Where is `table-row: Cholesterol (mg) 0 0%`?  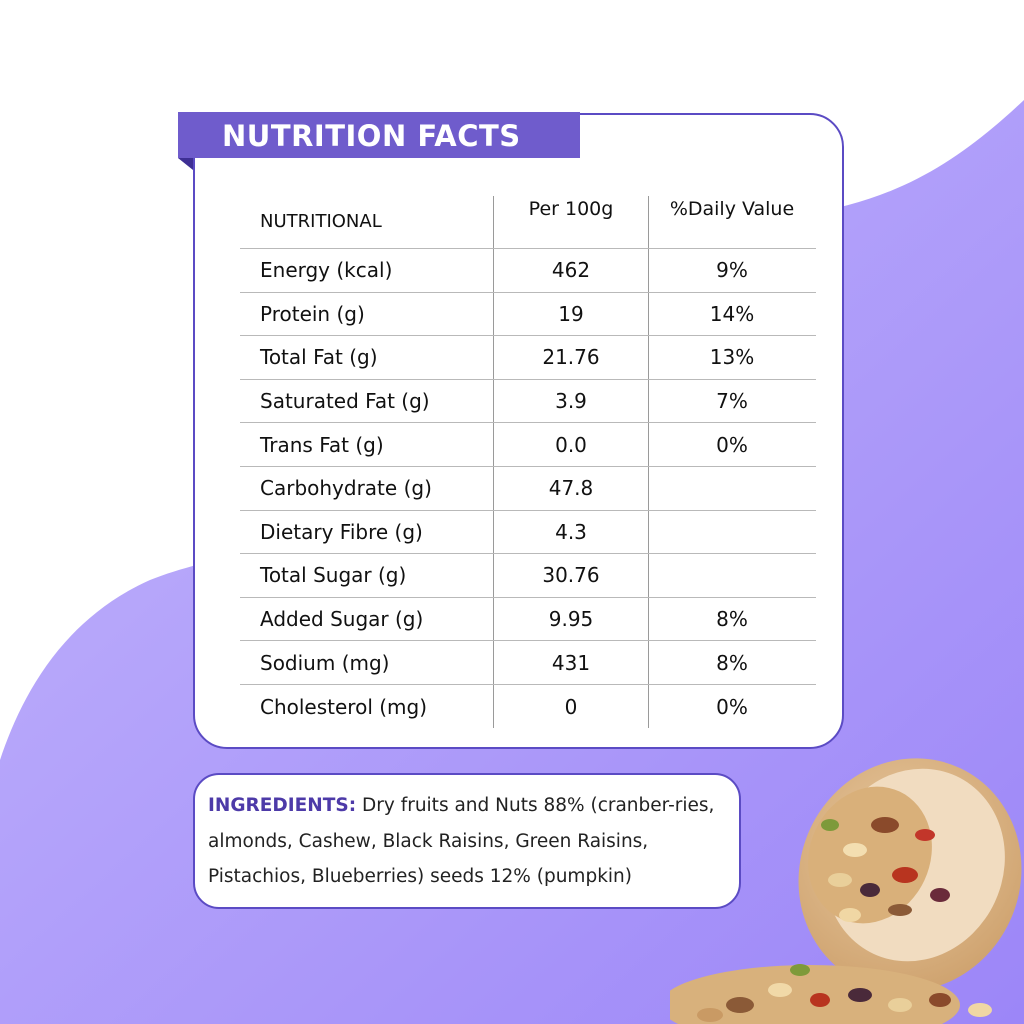
table-row: Cholesterol (mg) 0 0% is located at coordinates (528, 707).